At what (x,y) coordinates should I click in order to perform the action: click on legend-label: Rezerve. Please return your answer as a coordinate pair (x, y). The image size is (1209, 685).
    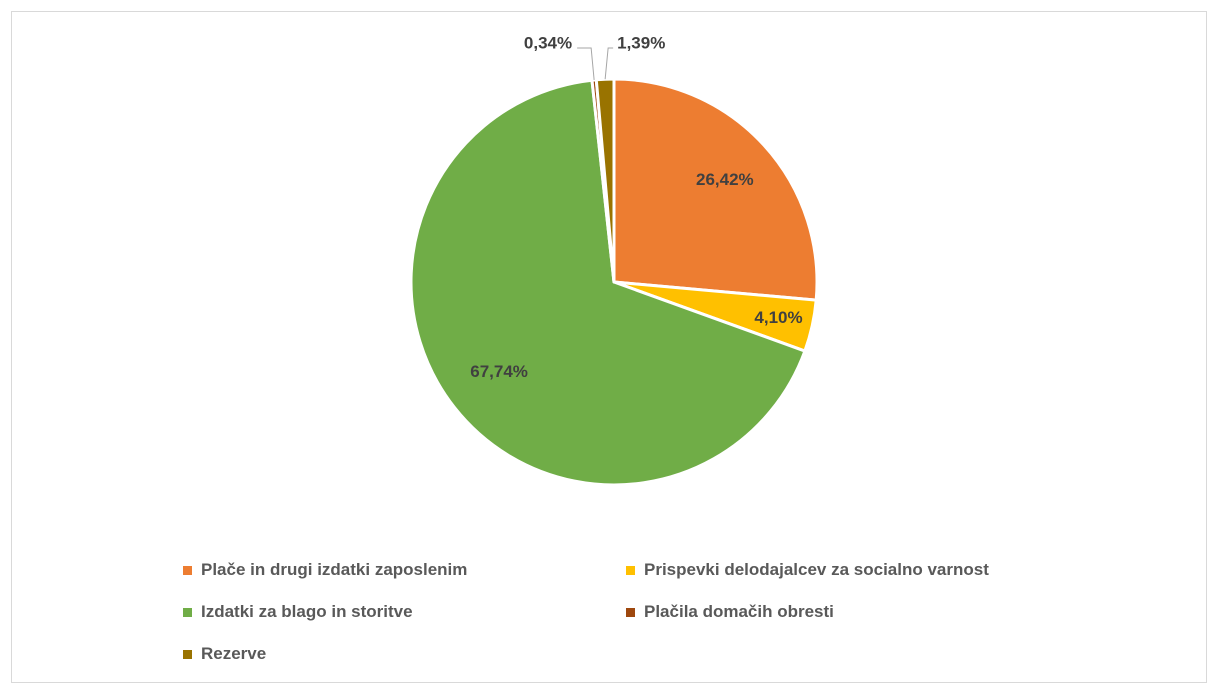
    Looking at the image, I should click on (234, 653).